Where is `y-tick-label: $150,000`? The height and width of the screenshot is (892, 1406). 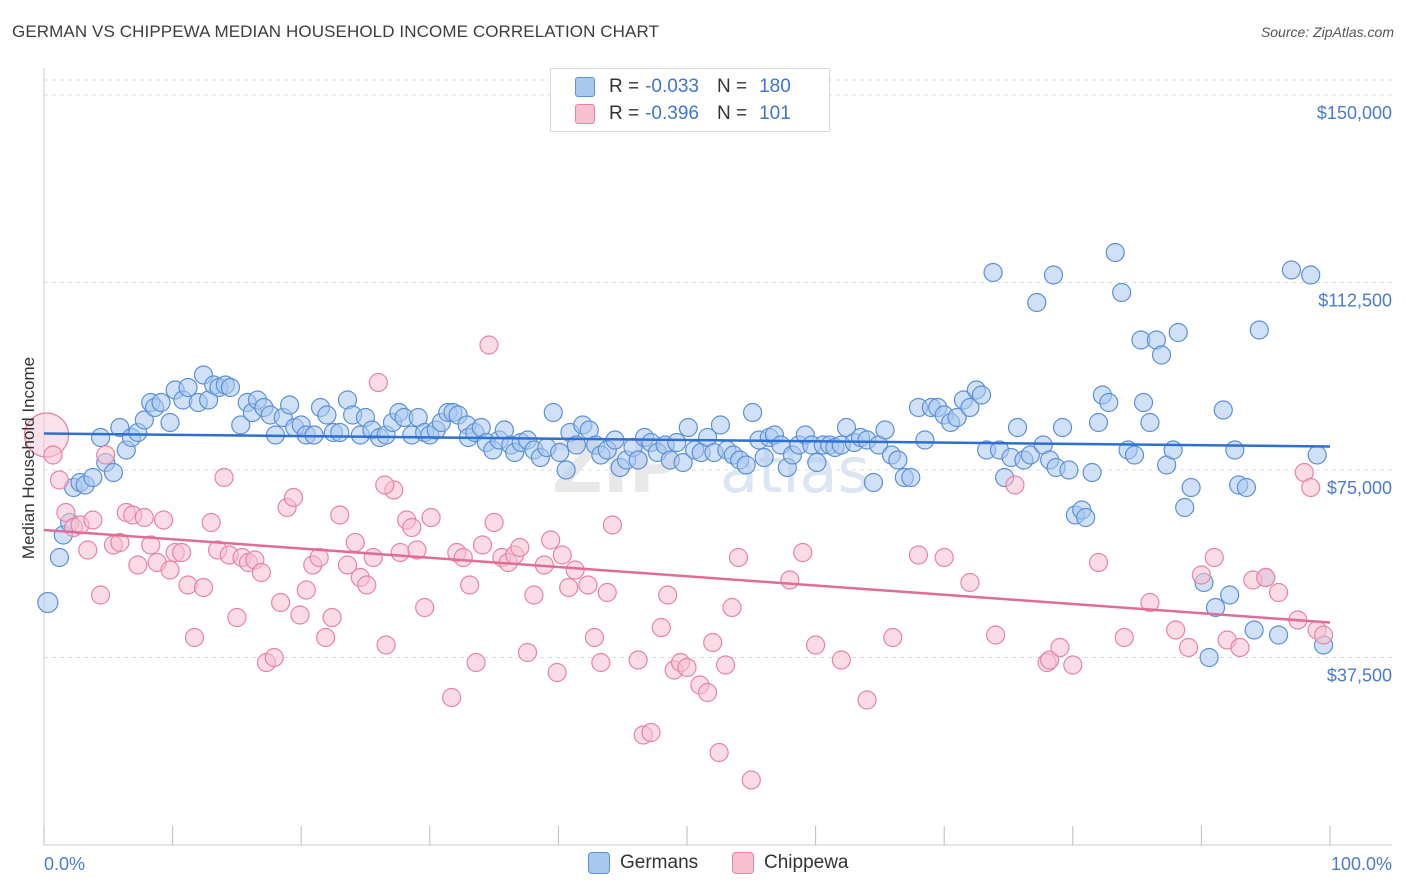
y-tick-label: $150,000 is located at coordinates (1354, 113).